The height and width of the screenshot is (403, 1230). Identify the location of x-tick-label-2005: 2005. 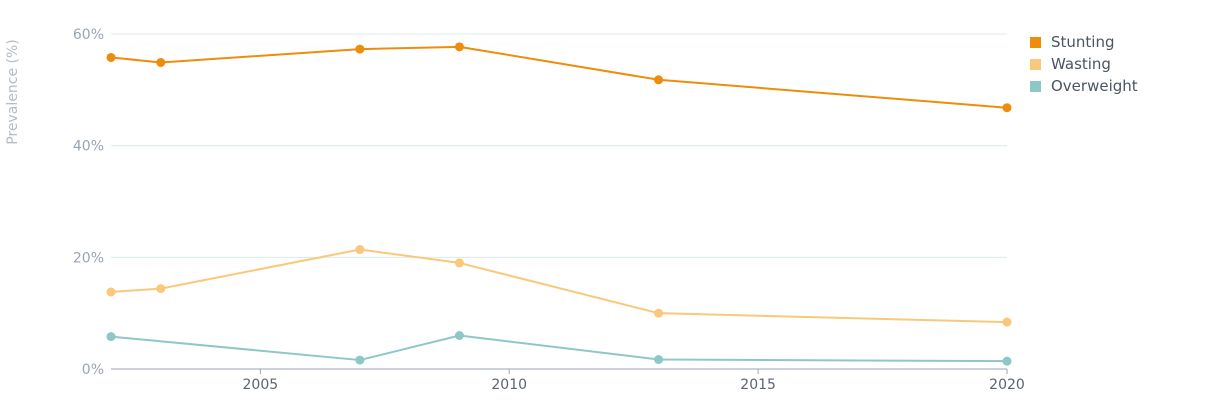
(261, 385).